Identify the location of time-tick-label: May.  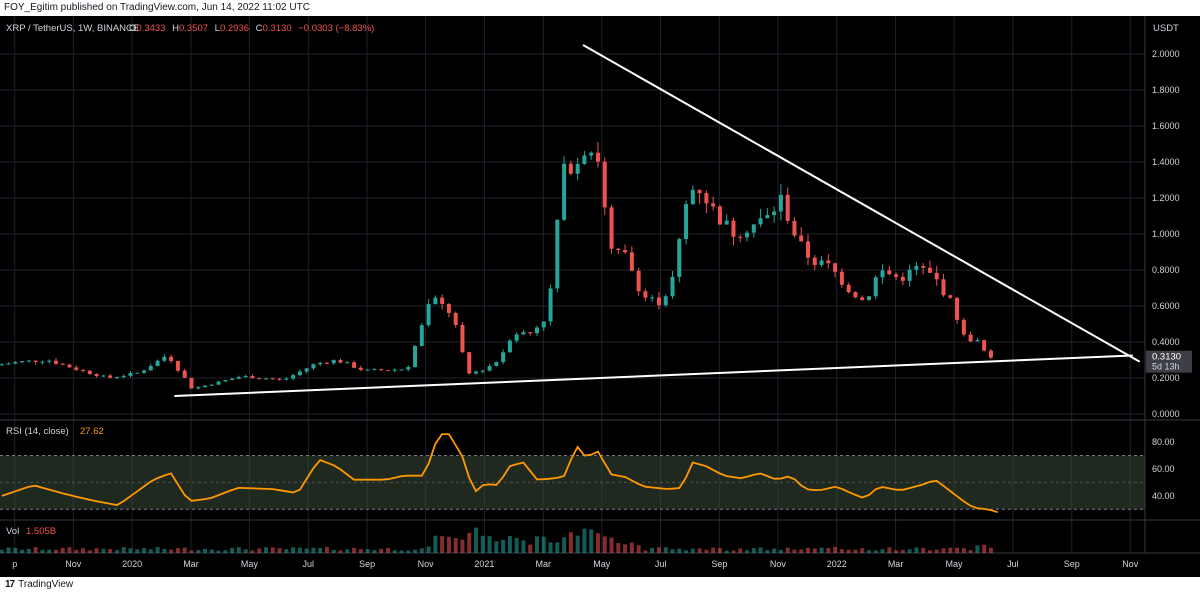
(602, 564).